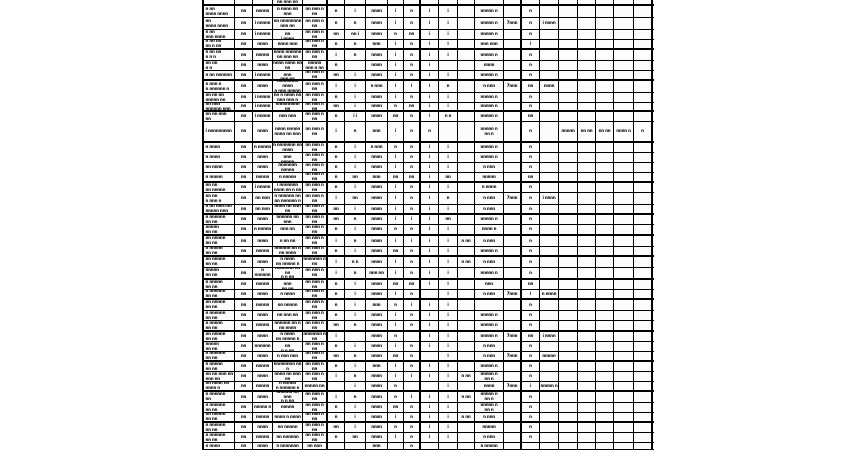 The height and width of the screenshot is (450, 860). What do you see at coordinates (219, 262) in the screenshot?
I see `table-cell: nn nnnnn nn nn` at bounding box center [219, 262].